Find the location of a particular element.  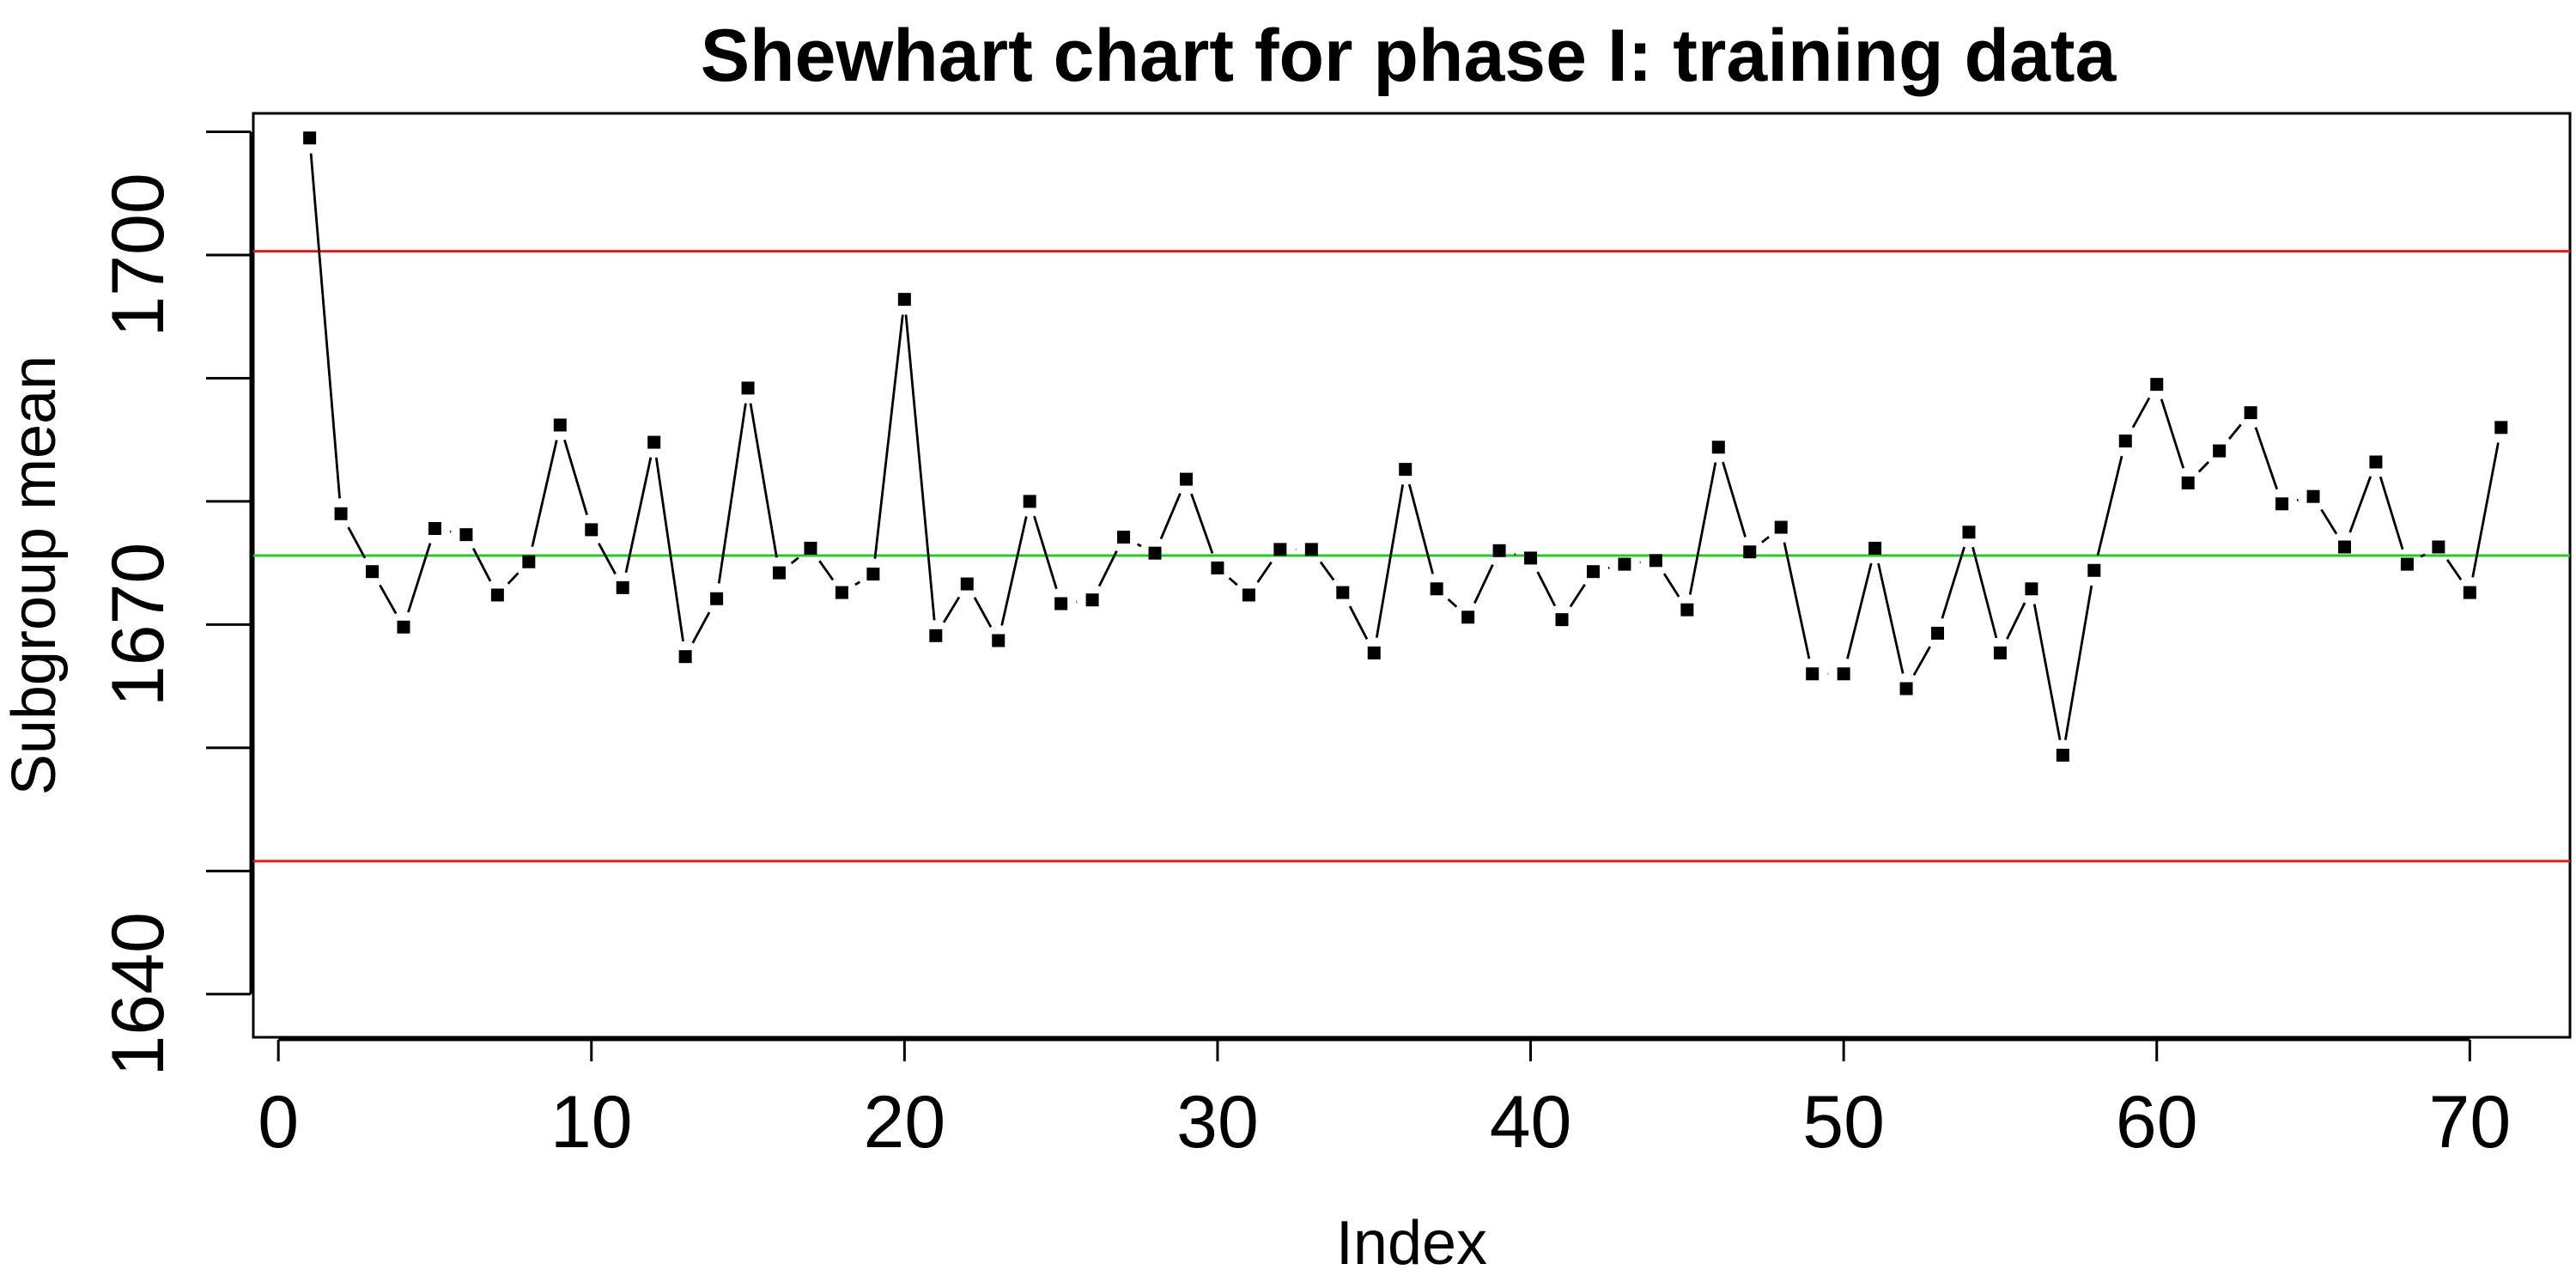

x-axis: 0 10 20 30 40 50 60 70 is located at coordinates (1385, 1100).